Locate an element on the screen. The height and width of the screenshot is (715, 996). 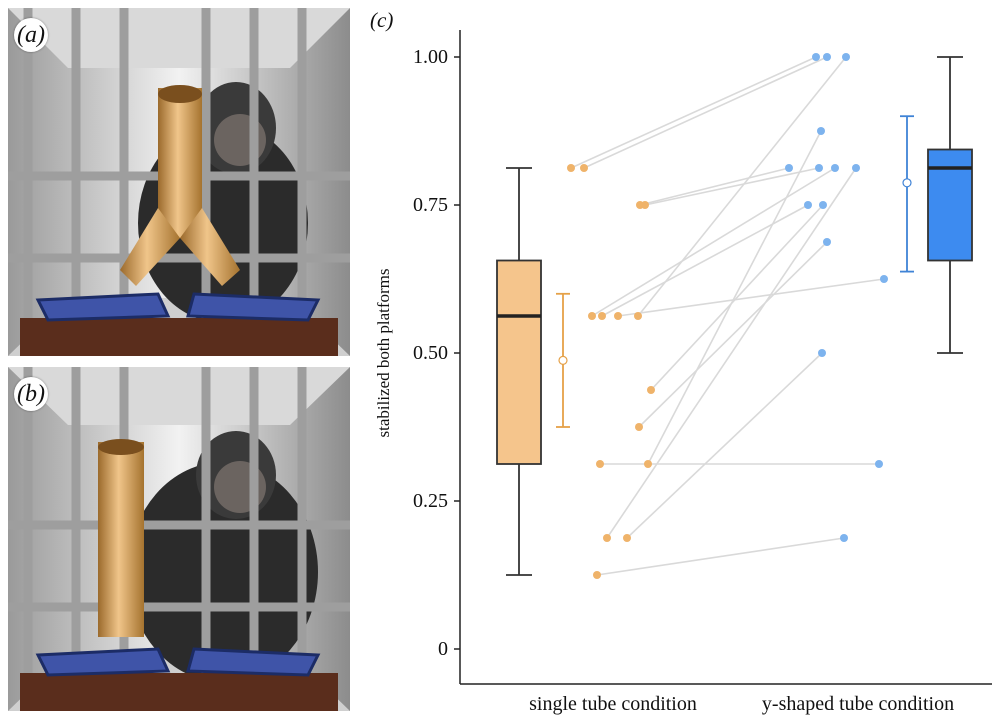
y-tick-label: 1.00 is located at coordinates (430, 57).